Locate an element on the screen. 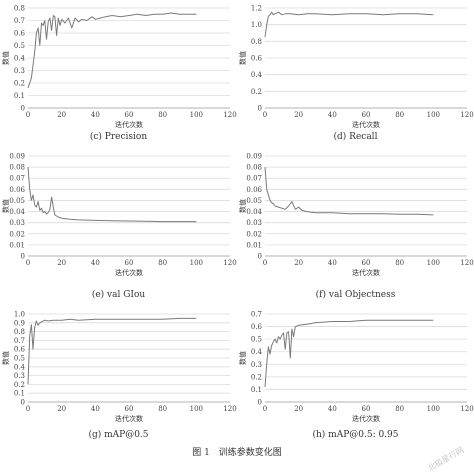  chart4-xtick-label: 0 is located at coordinates (28, 409).